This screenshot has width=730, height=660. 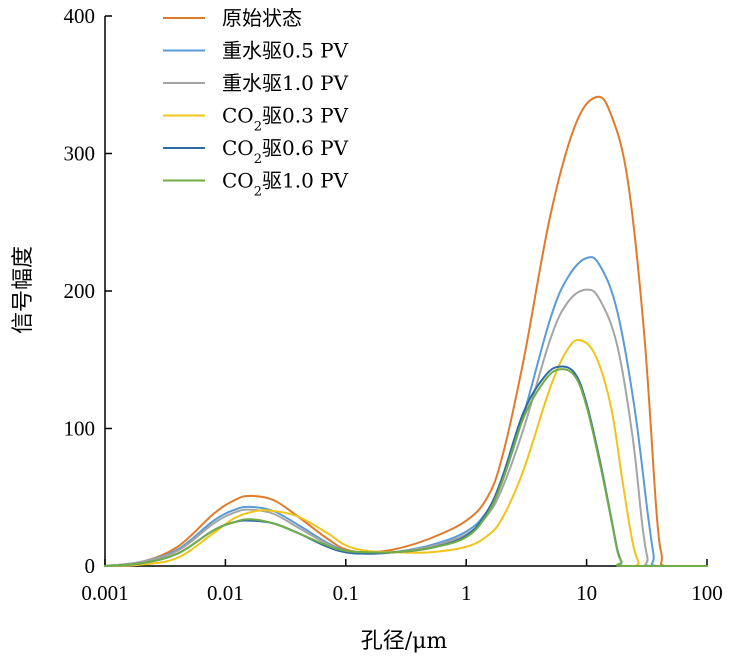 I want to click on legend-label: CO2驱0.3 PV, so click(x=285, y=119).